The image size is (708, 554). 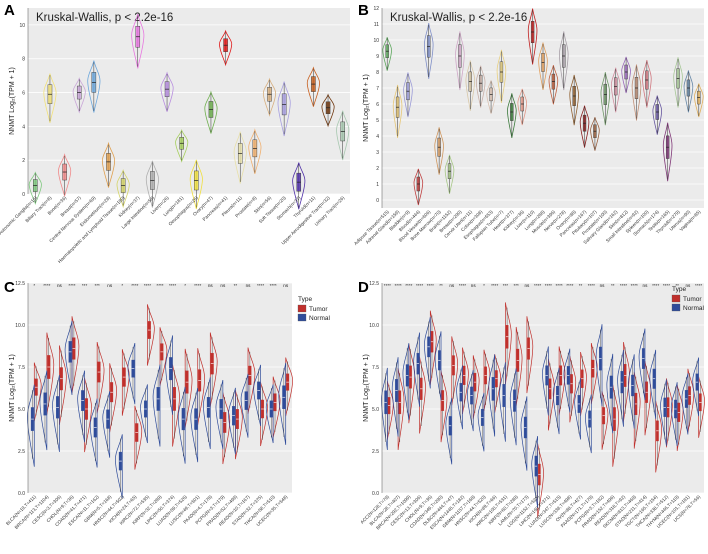 I want to click on y-tick-label: 2.5, so click(x=375, y=452).